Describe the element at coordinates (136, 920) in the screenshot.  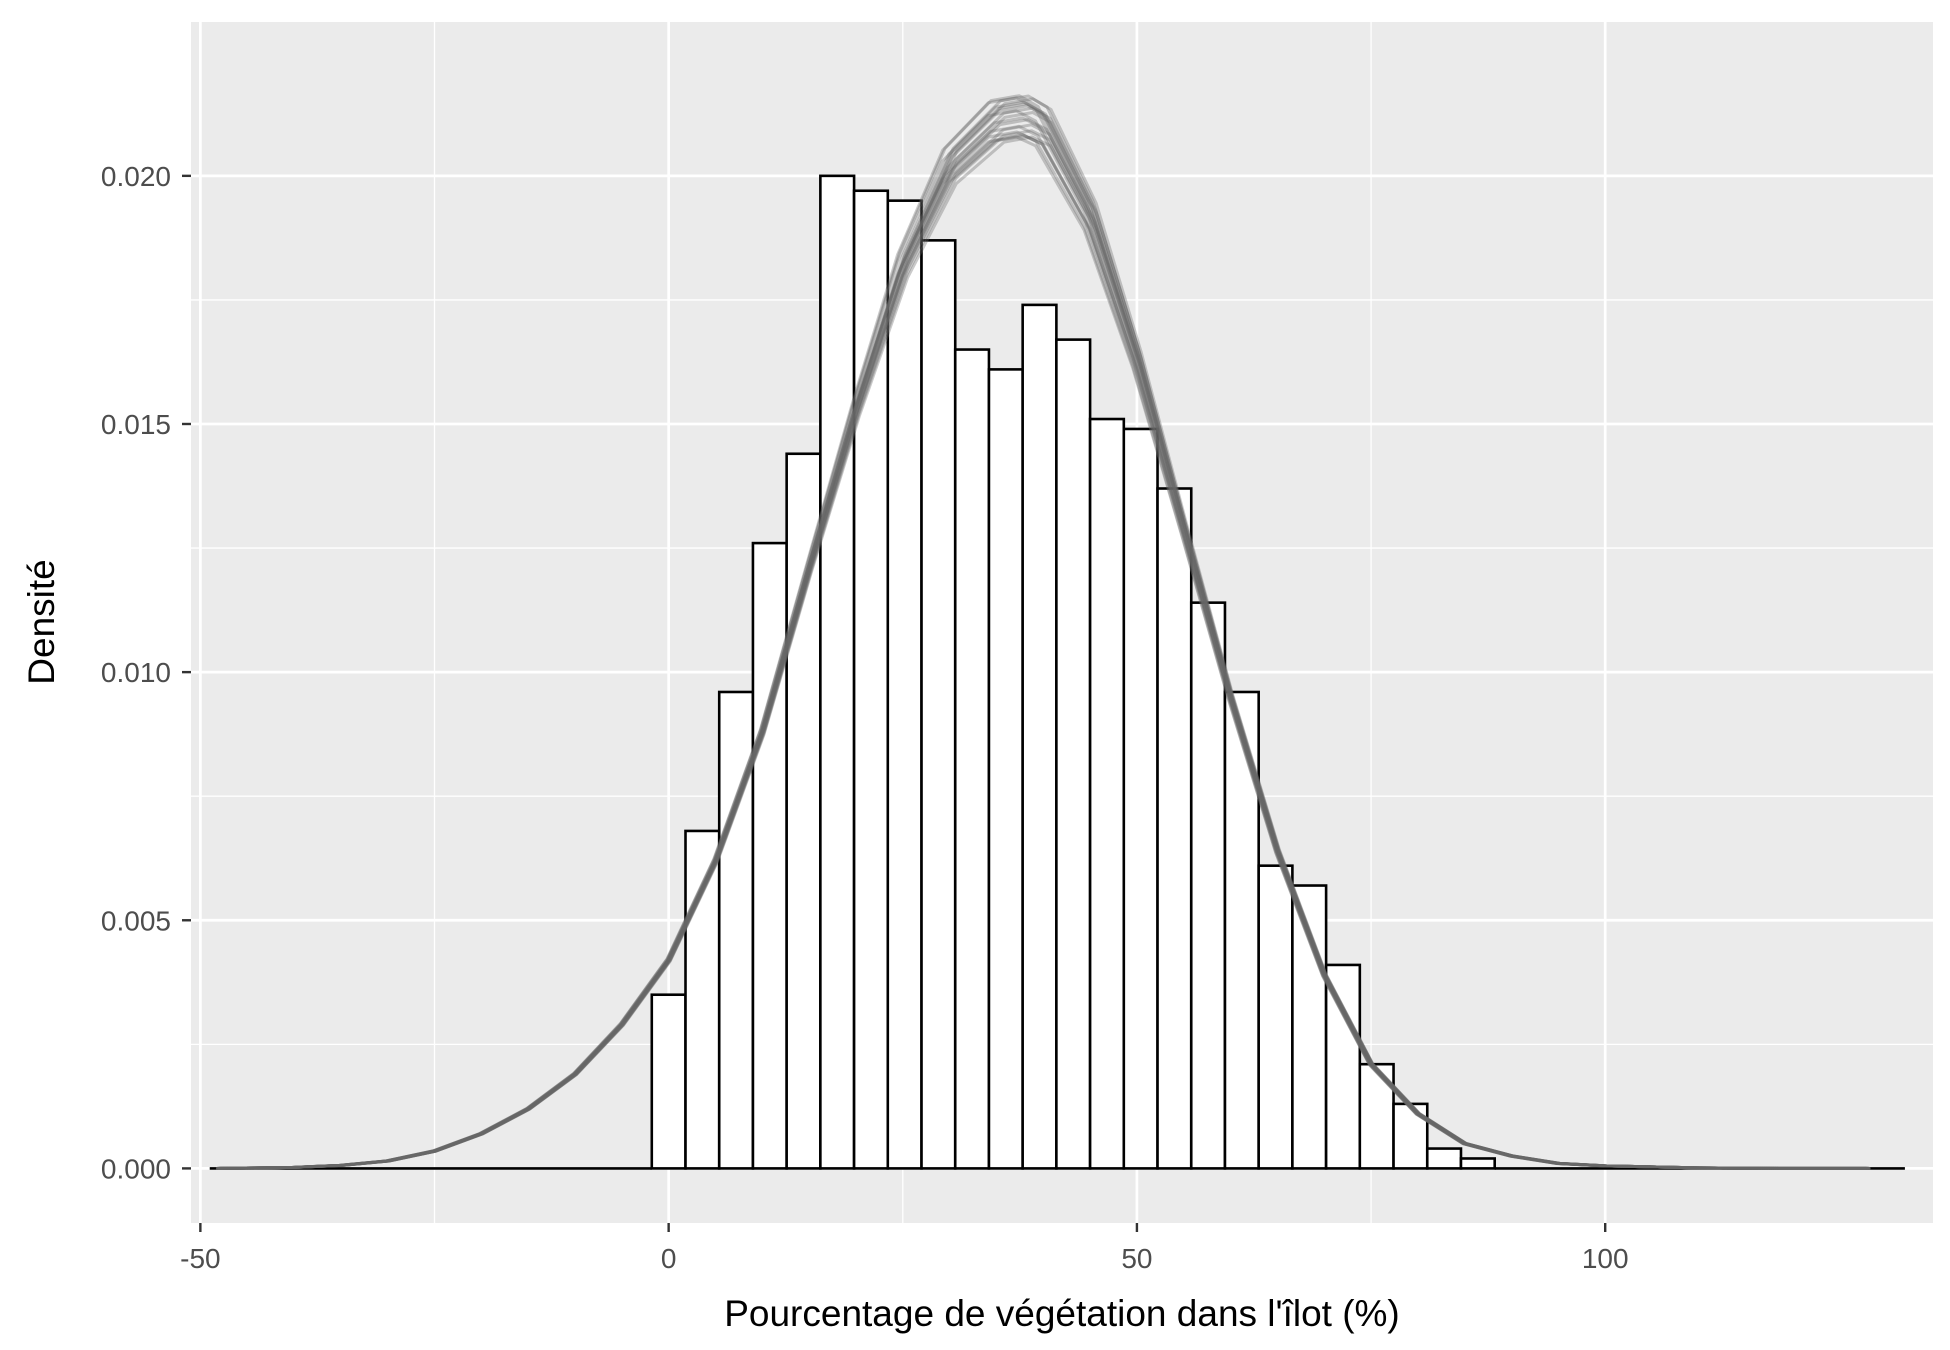
I see `y-tick-label: 0.005` at that location.